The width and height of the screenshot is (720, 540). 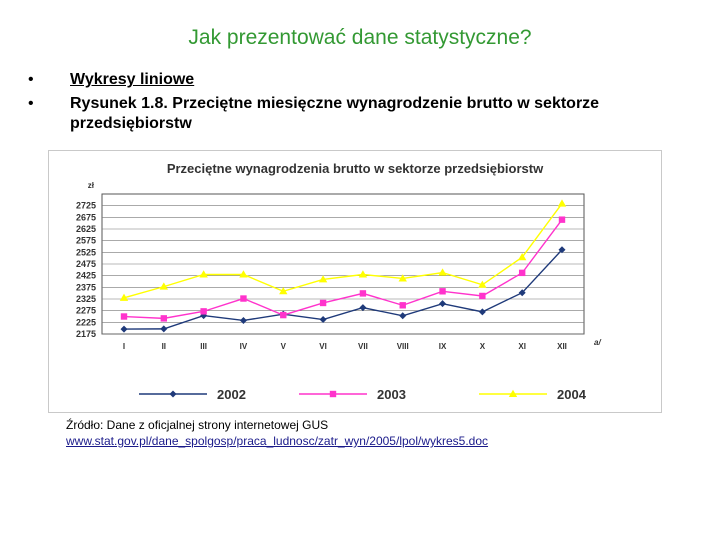 What do you see at coordinates (86, 206) in the screenshot?
I see `y-tick-label: 2725` at bounding box center [86, 206].